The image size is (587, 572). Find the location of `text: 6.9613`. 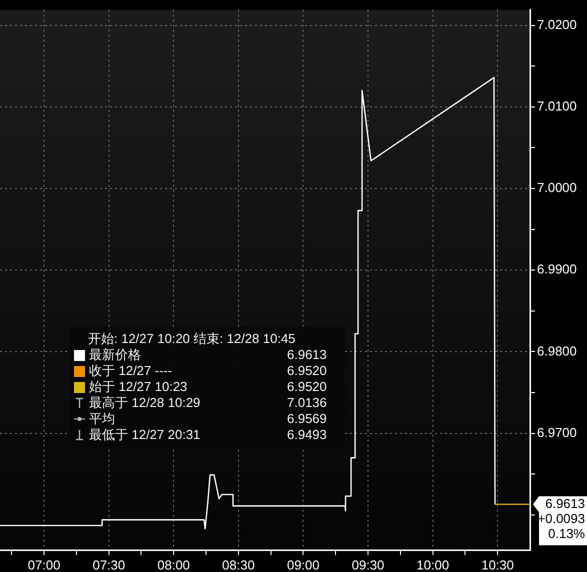

text: 6.9613 is located at coordinates (565, 503).